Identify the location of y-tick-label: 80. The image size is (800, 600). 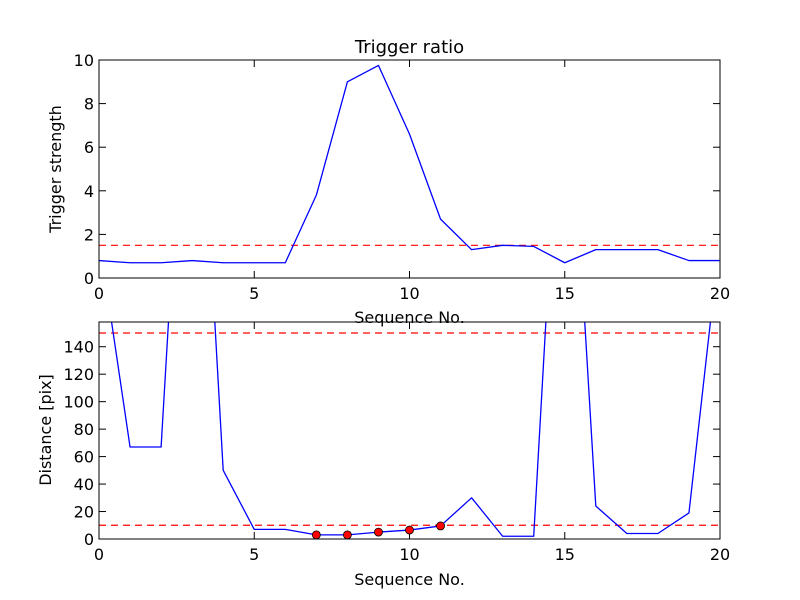
(84, 429).